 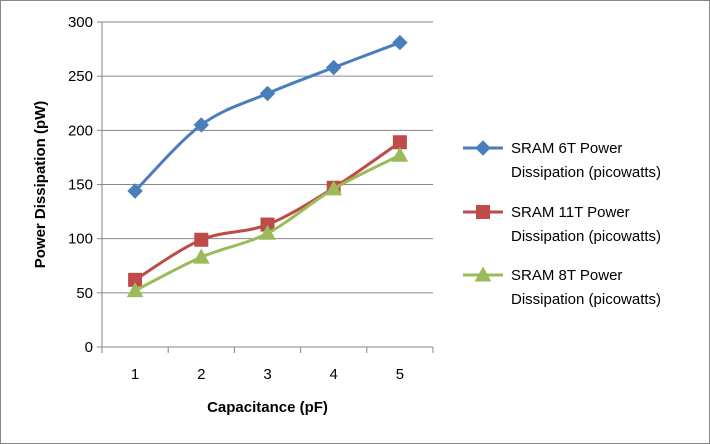 I want to click on x-tick-label: 3, so click(x=267, y=374).